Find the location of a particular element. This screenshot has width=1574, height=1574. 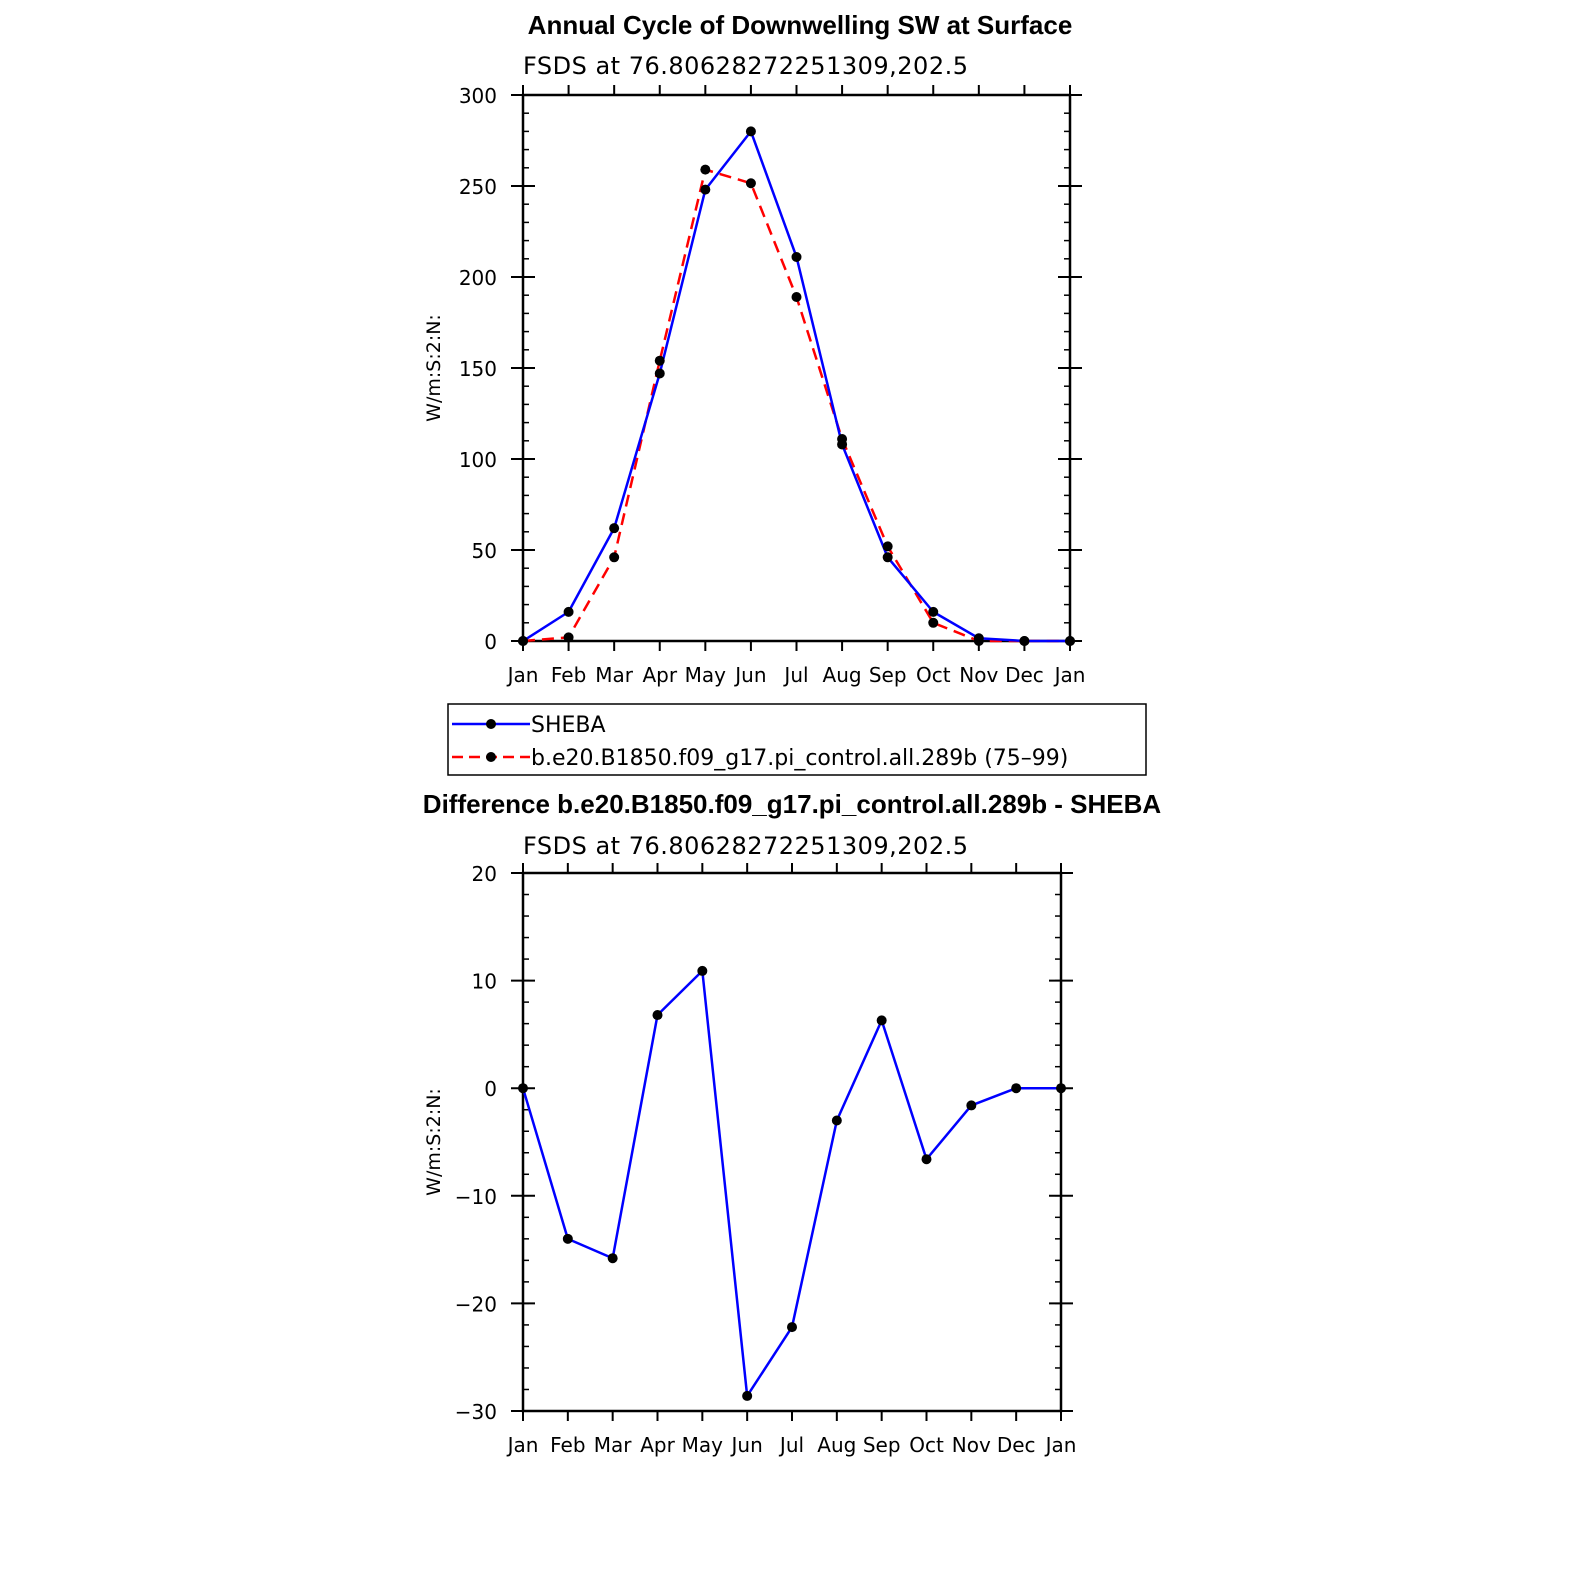

y-tick-label: 250 is located at coordinates (478, 187).